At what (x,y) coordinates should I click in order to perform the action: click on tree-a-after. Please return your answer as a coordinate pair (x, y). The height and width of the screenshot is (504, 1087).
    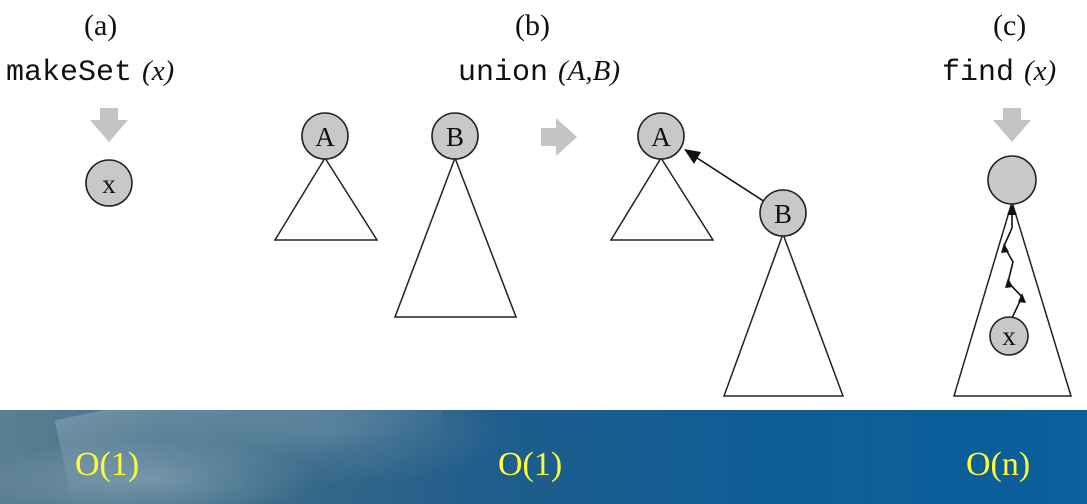
    Looking at the image, I should click on (662, 198).